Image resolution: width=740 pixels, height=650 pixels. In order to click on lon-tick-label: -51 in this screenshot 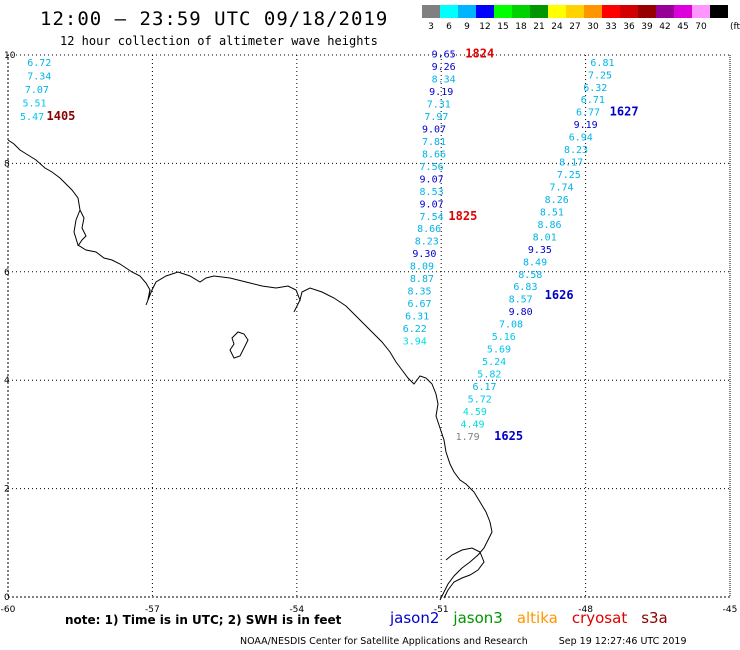, I will do `click(441, 610)`.